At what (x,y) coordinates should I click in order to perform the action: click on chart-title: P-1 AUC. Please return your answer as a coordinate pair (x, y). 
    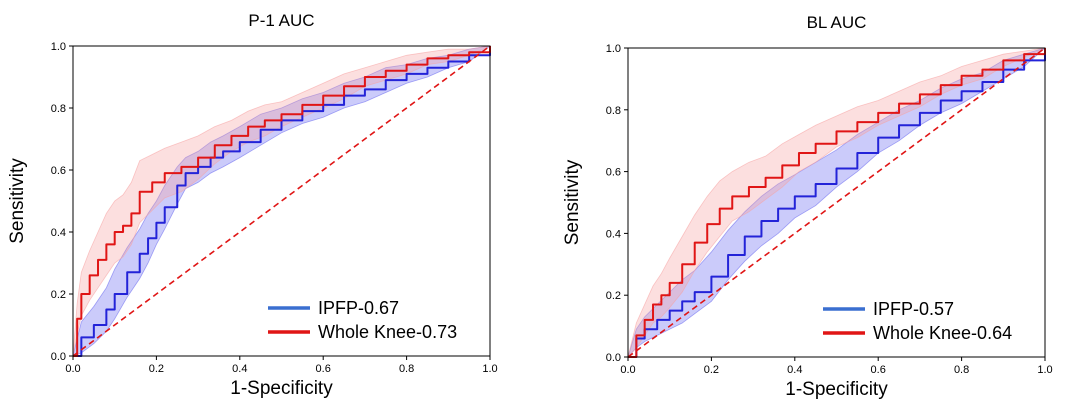
    Looking at the image, I should click on (281, 20).